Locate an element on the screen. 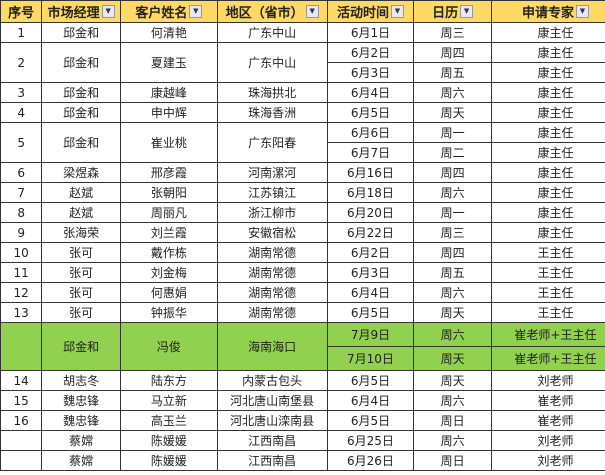  cell-customer: 张朝阳 is located at coordinates (168, 192).